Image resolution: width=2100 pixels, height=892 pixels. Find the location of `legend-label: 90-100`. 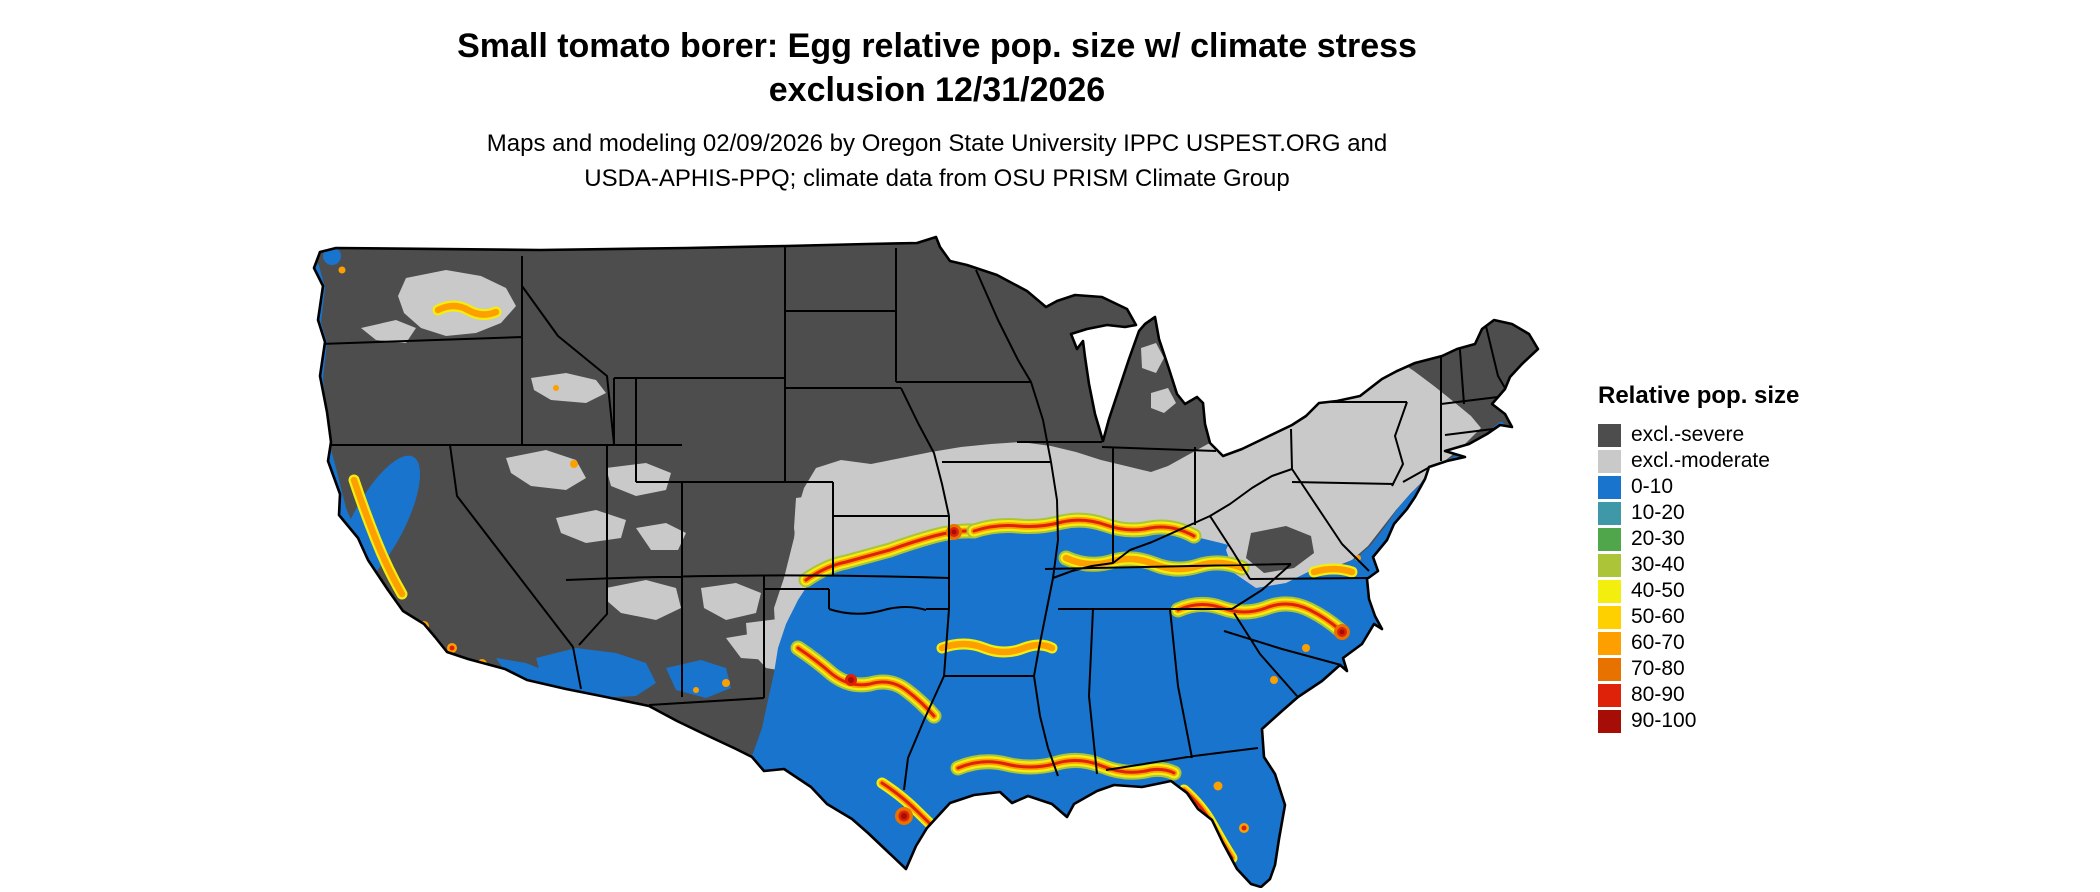

legend-label: 90-100 is located at coordinates (1664, 720).